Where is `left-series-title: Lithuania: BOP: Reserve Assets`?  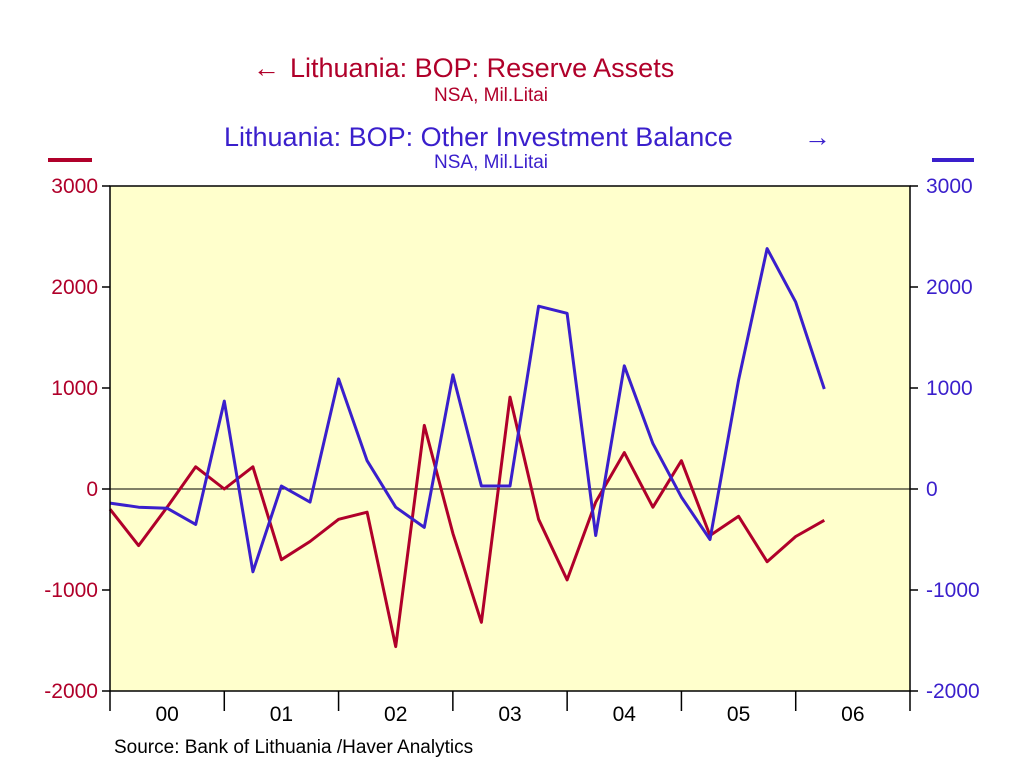 left-series-title: Lithuania: BOP: Reserve Assets is located at coordinates (482, 68).